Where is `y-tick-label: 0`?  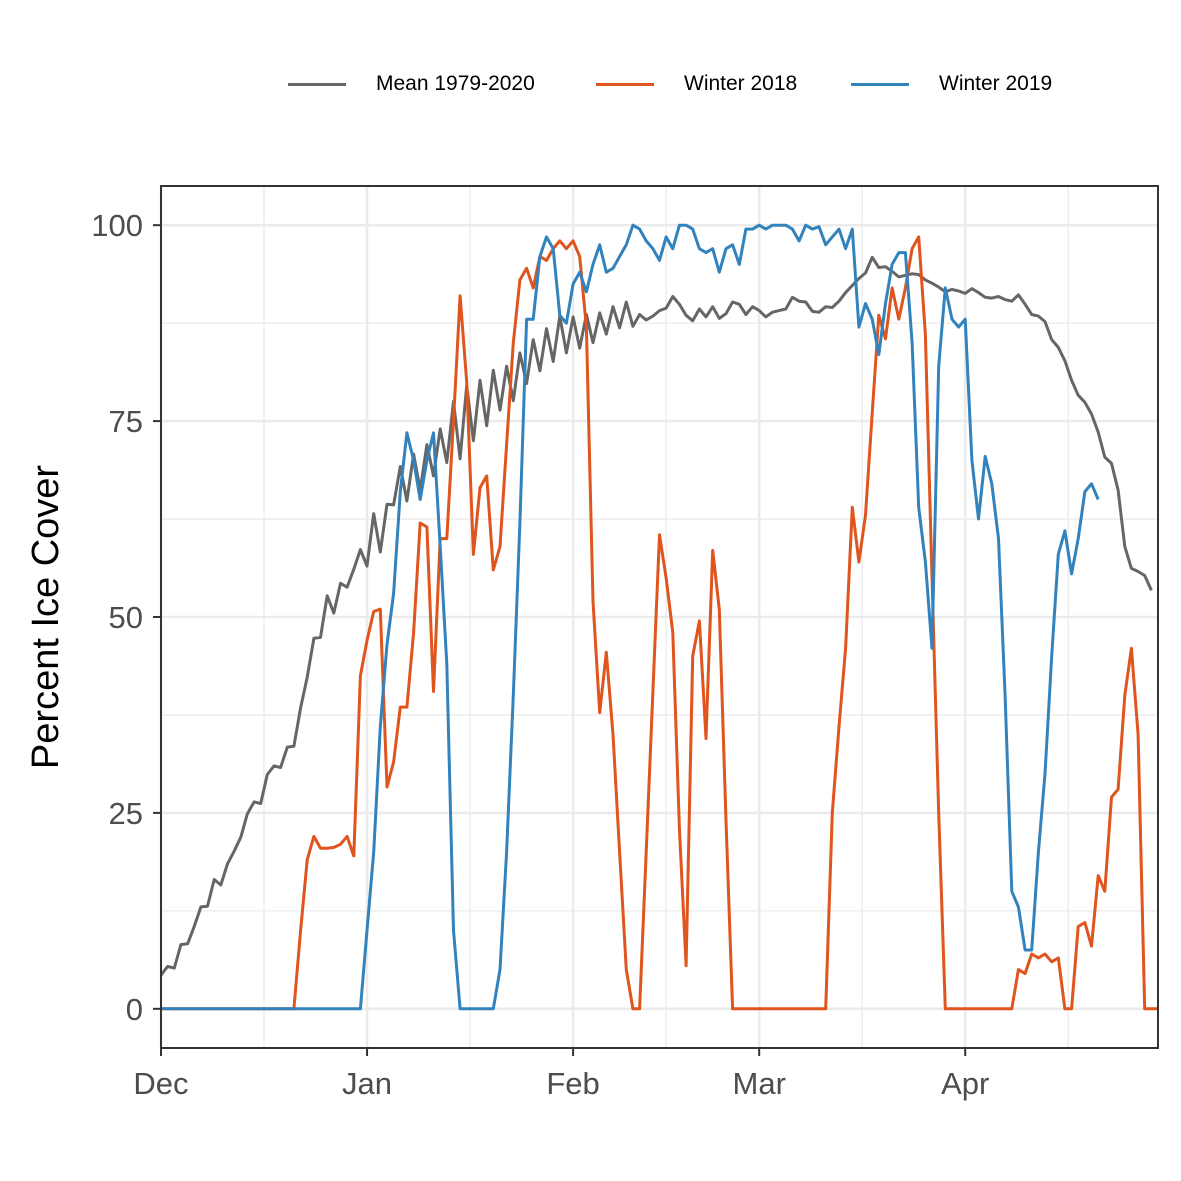 y-tick-label: 0 is located at coordinates (134, 1009).